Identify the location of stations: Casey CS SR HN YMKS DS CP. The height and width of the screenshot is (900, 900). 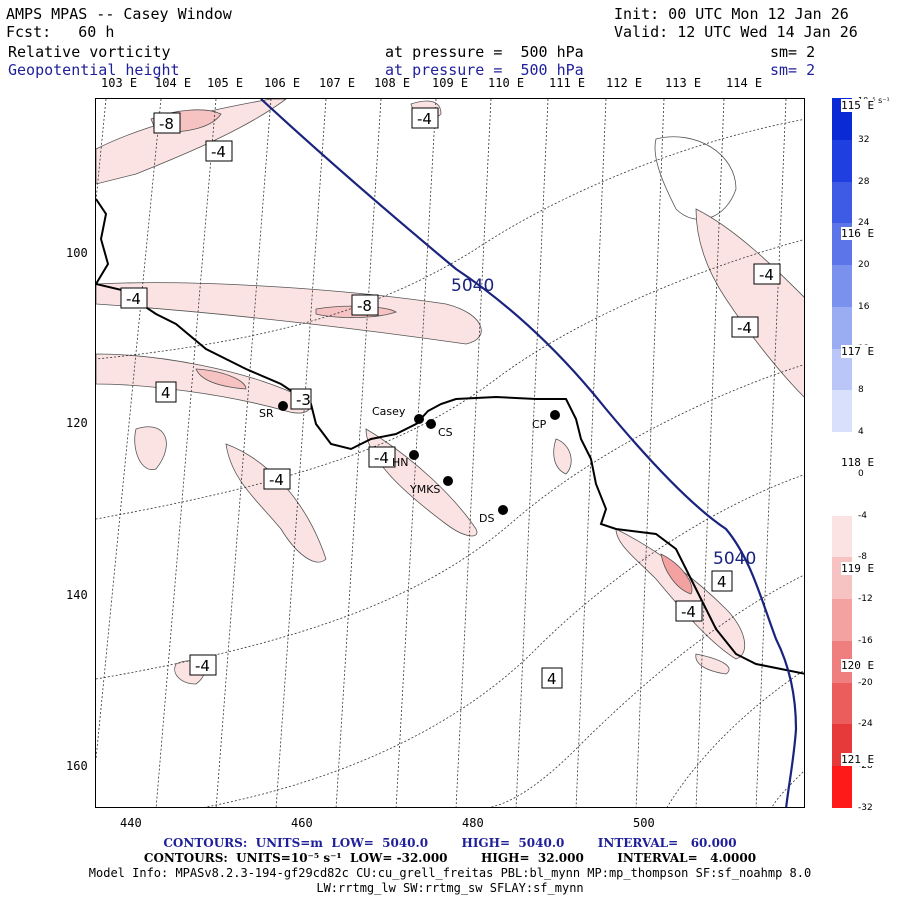
(409, 463).